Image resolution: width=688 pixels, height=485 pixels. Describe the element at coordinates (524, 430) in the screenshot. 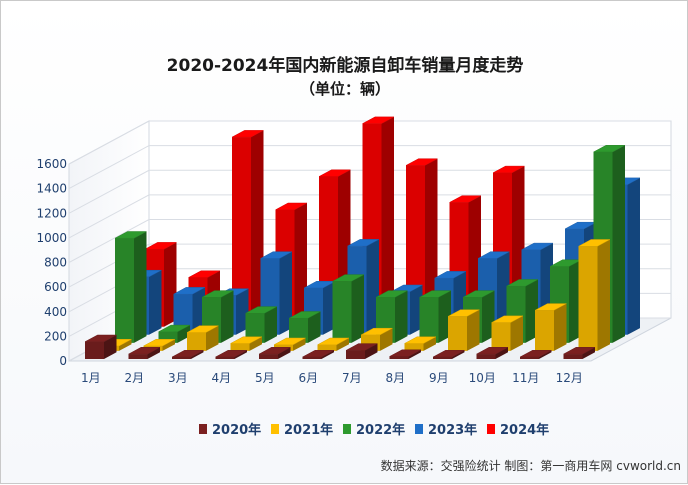

I see `legend-label: 2024年` at that location.